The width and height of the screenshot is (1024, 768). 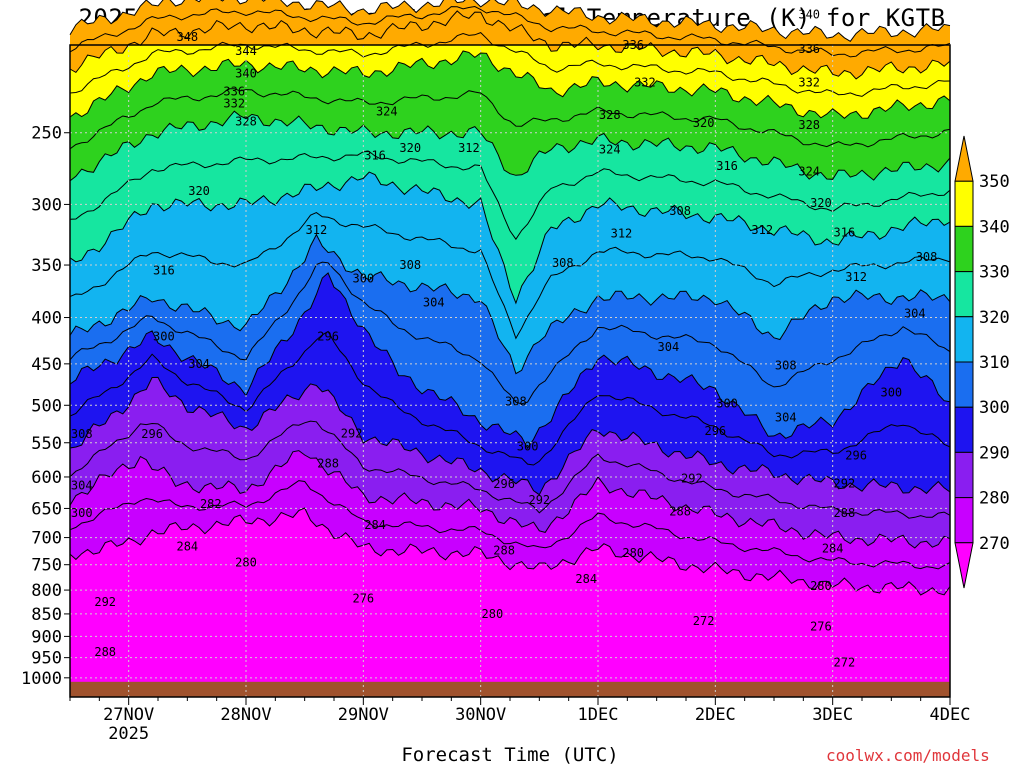 I want to click on colorbar-label: 280, so click(x=994, y=499).